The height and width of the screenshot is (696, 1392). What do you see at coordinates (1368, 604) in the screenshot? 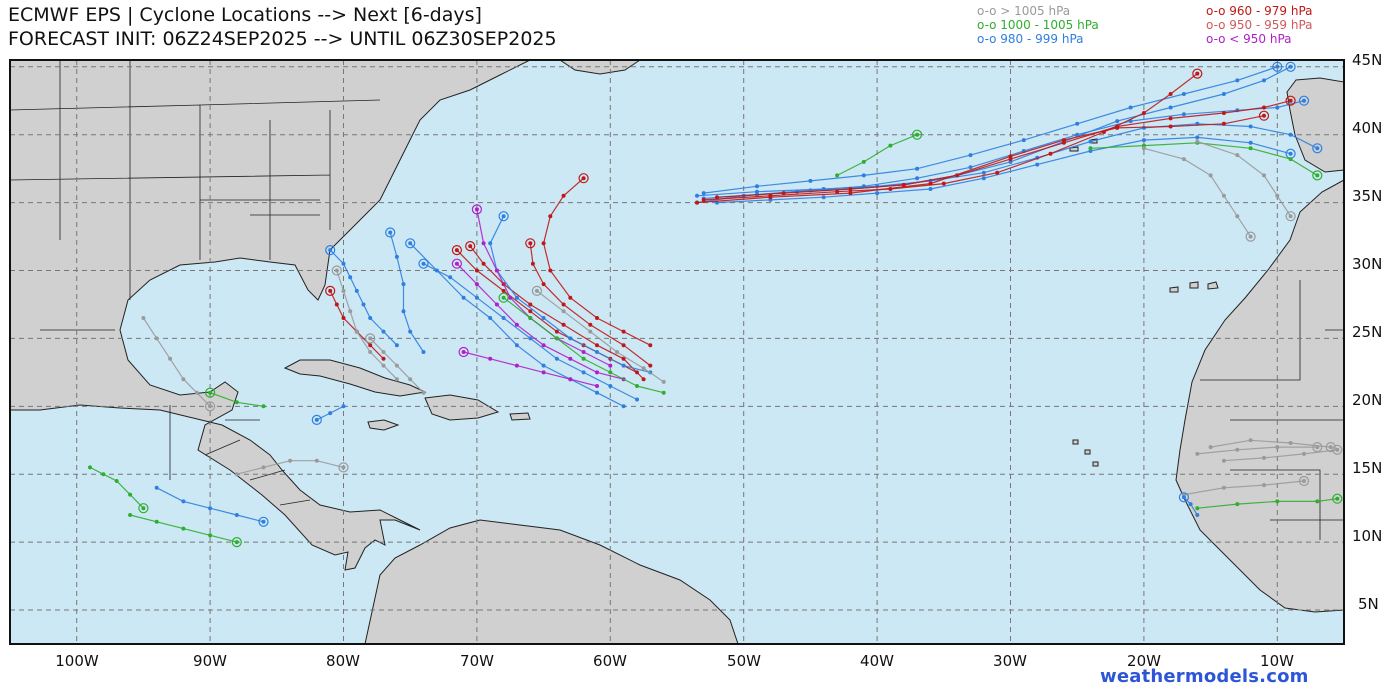
I see `lat-label-5n: 5N` at bounding box center [1368, 604].